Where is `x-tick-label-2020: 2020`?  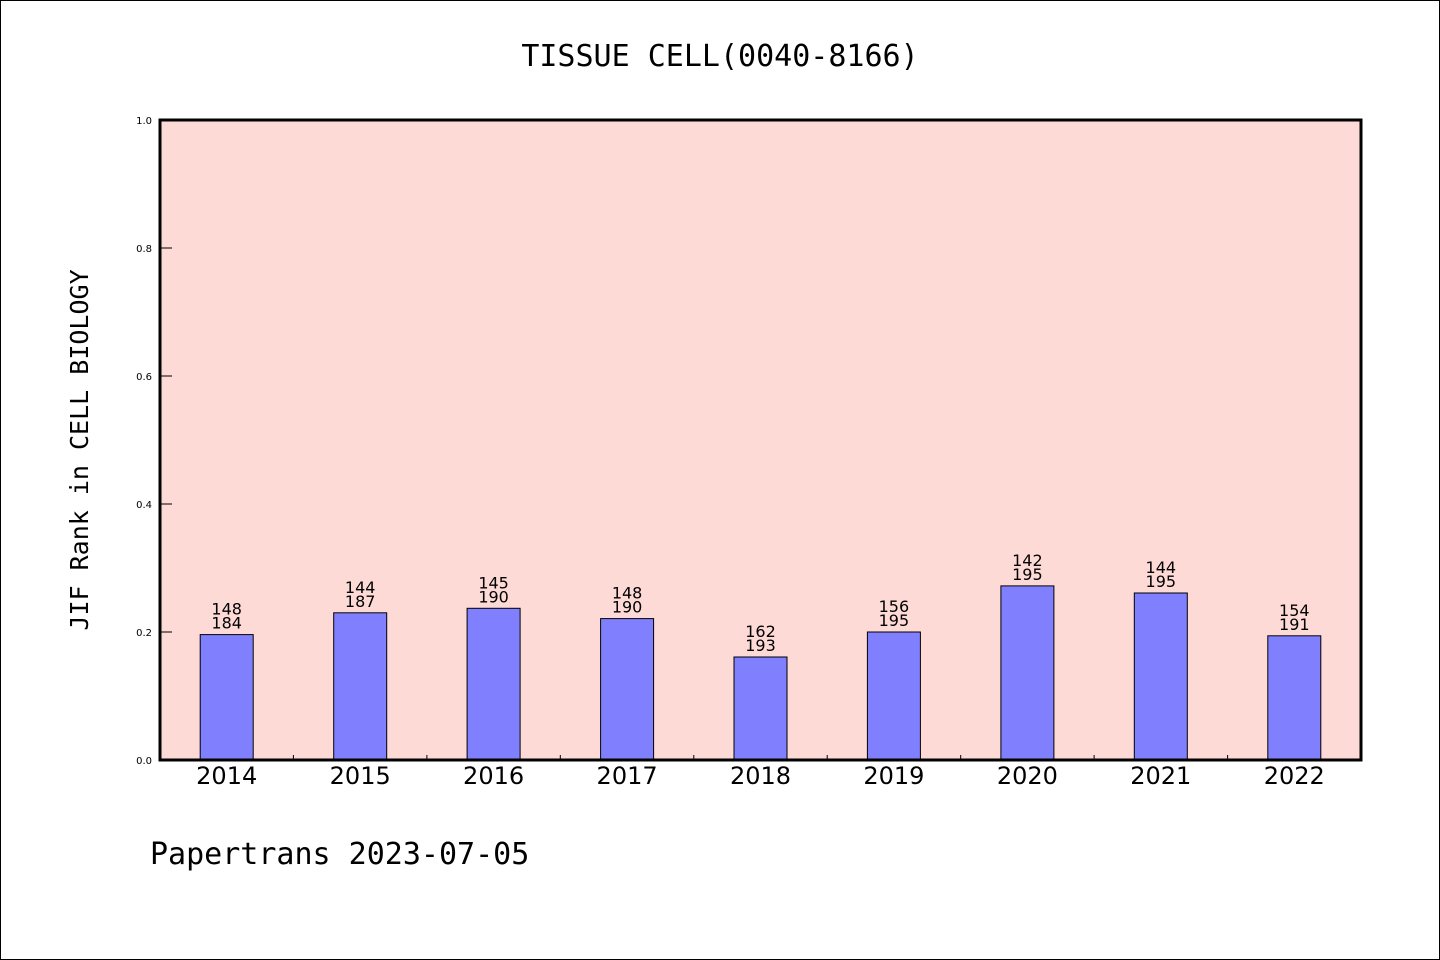 x-tick-label-2020: 2020 is located at coordinates (1027, 776).